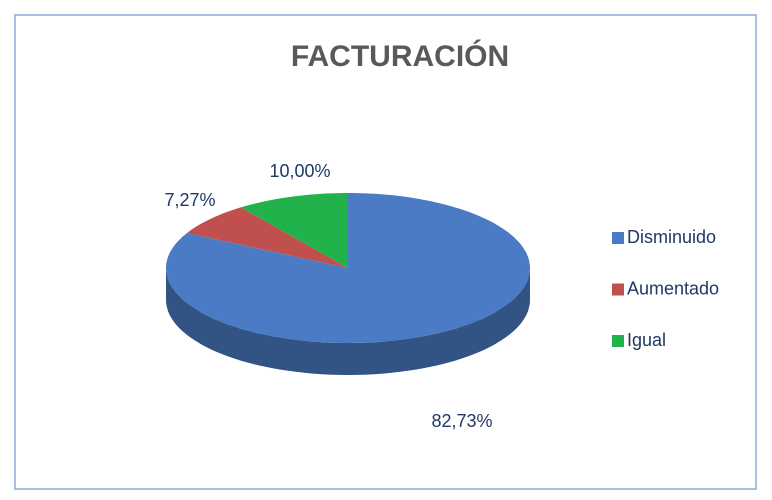  I want to click on legend-label: Disminuido, so click(671, 237).